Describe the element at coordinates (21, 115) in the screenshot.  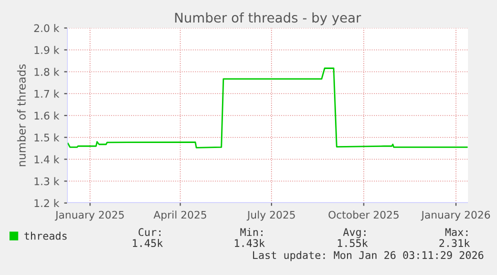
I see `y-axis-title: number of threads` at that location.